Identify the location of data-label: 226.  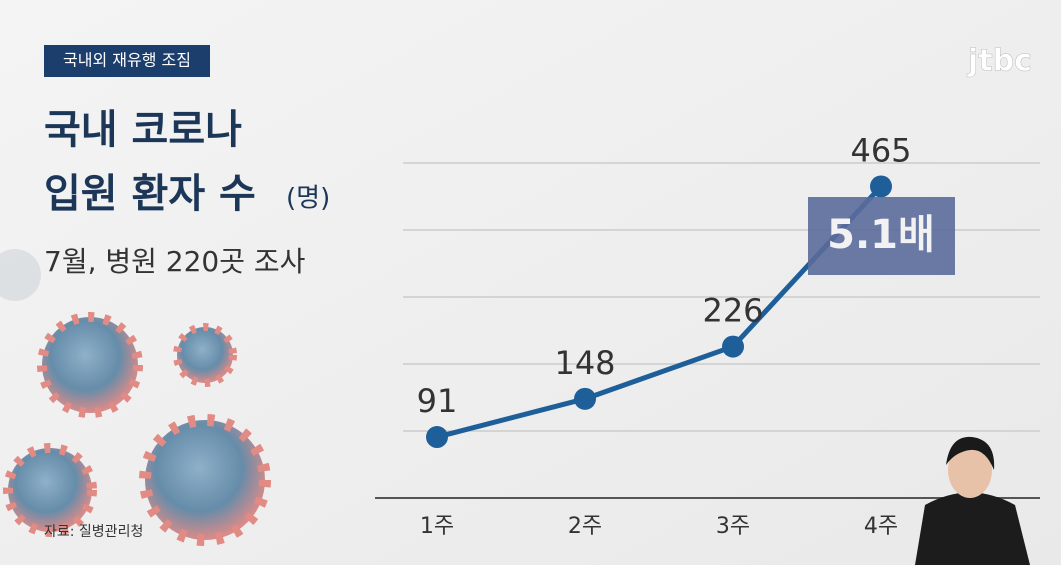
(732, 311).